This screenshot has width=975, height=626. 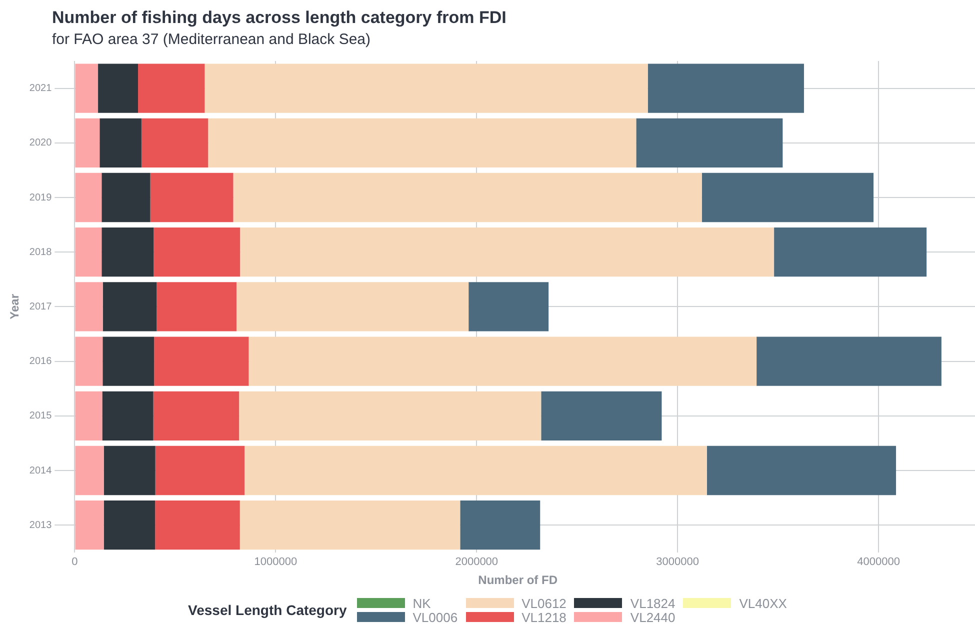 I want to click on legend-label: VL2440, so click(x=653, y=617).